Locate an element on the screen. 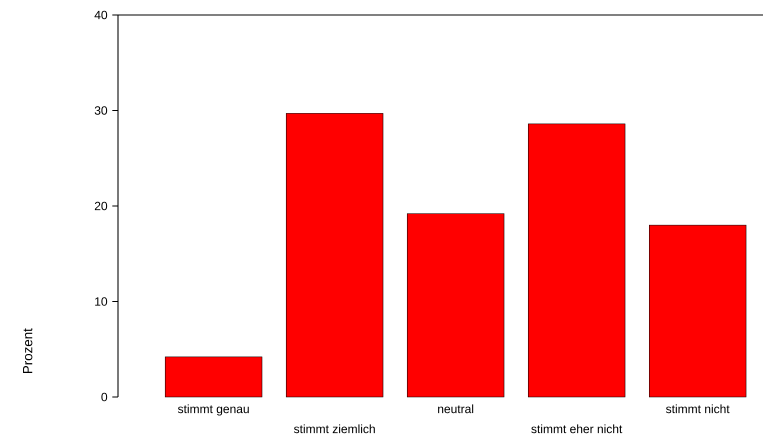  y-tick-label: 10 is located at coordinates (101, 301).